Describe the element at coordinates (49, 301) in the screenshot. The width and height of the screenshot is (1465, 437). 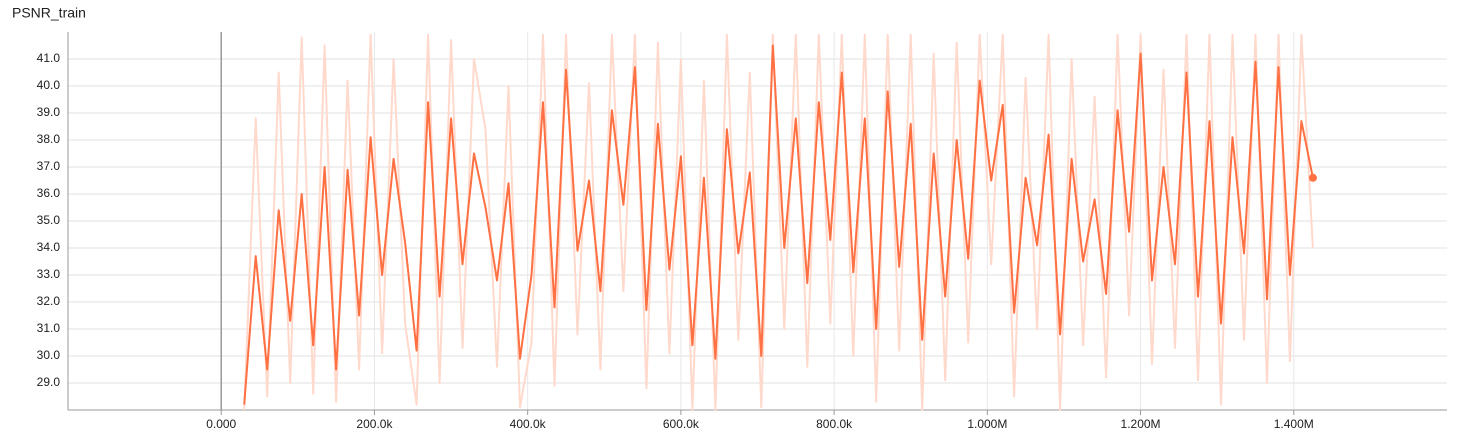
I see `y-tick-label: 32.0` at that location.